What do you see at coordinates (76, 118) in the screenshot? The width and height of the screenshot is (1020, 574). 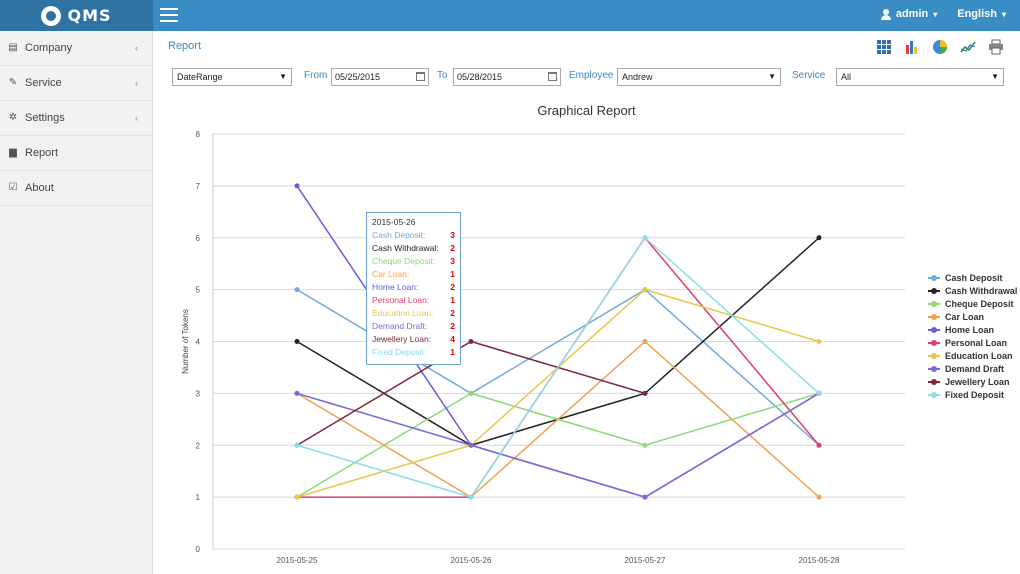 I see `sidebar-item-settings: ✲ Settings ‹` at bounding box center [76, 118].